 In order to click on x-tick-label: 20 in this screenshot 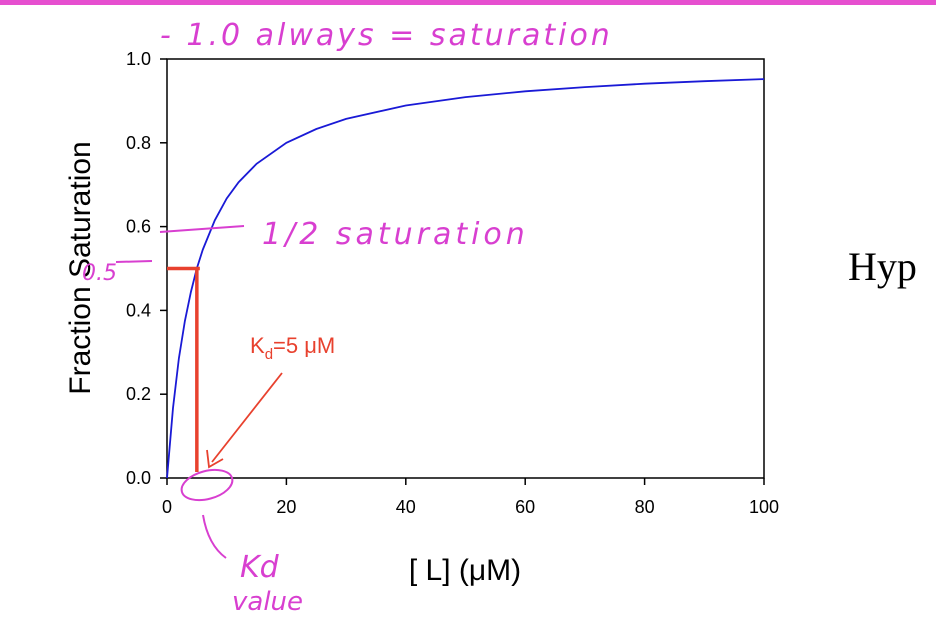, I will do `click(286, 507)`.